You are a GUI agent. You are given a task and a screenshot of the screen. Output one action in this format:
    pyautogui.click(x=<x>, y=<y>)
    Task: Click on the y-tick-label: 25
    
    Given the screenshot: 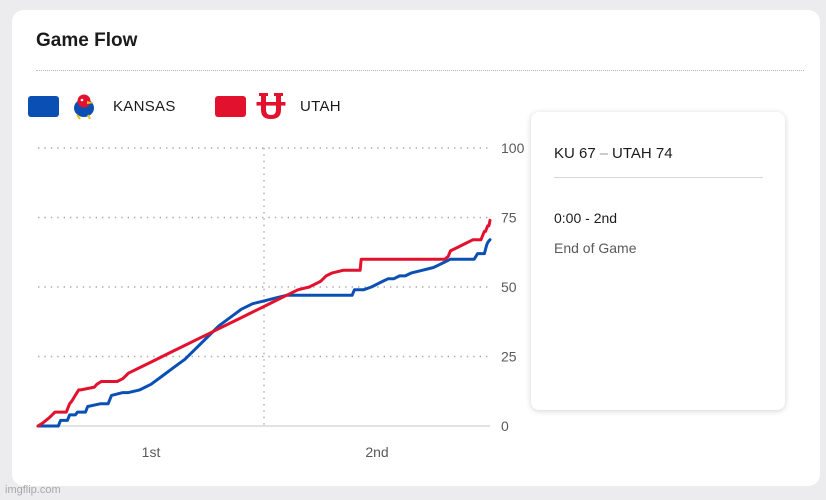 What is the action you would take?
    pyautogui.click(x=509, y=357)
    